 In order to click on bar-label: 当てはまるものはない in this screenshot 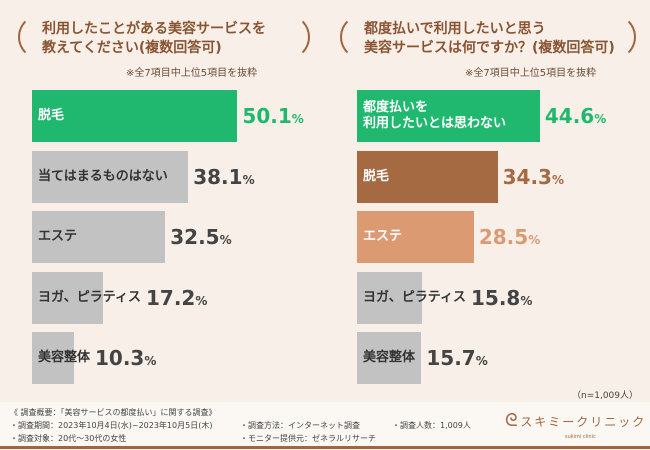, I will do `click(103, 176)`.